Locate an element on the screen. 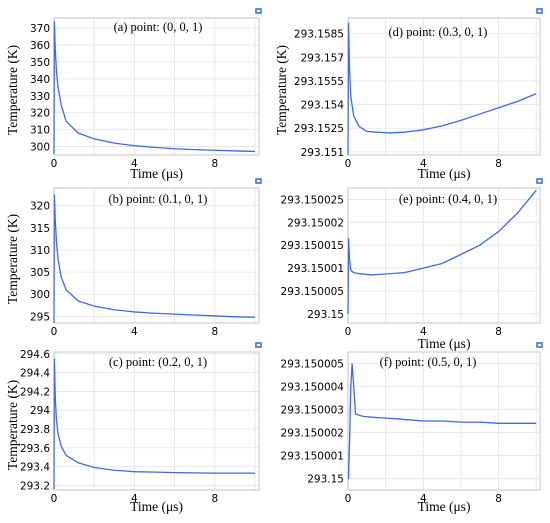  y-tick-label: 330 is located at coordinates (40, 97).